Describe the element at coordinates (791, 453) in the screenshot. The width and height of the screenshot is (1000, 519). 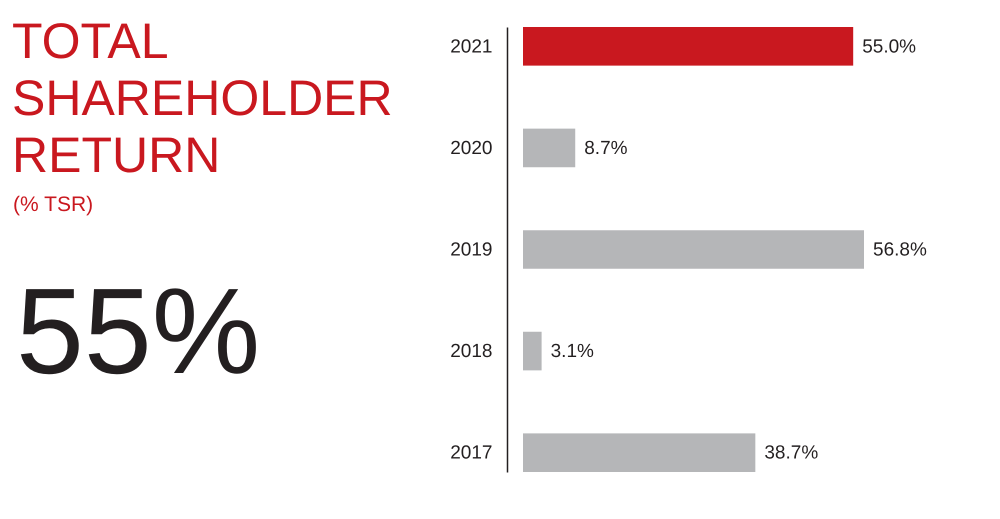
I see `data-label: 38.7%` at that location.